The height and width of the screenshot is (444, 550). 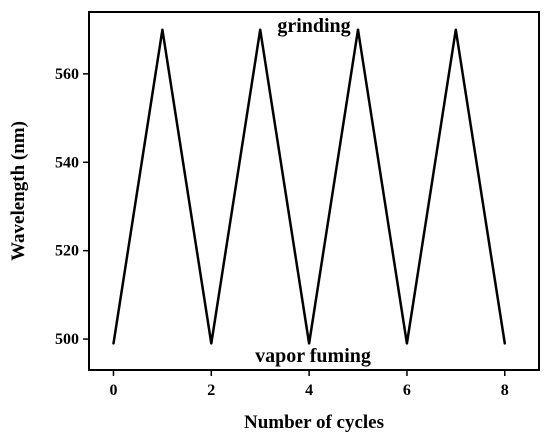 I want to click on y-tick-label: 560, so click(x=67, y=74).